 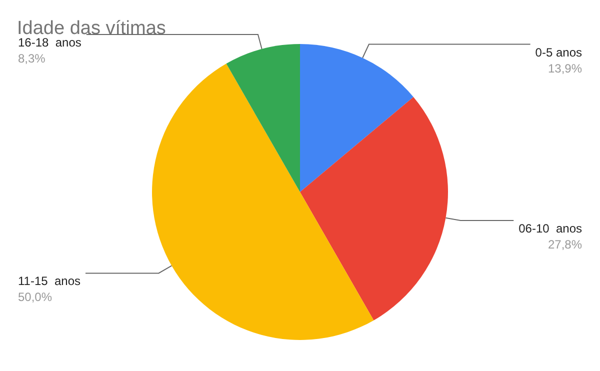 I want to click on slice-label: 06-10 anos, so click(x=550, y=229).